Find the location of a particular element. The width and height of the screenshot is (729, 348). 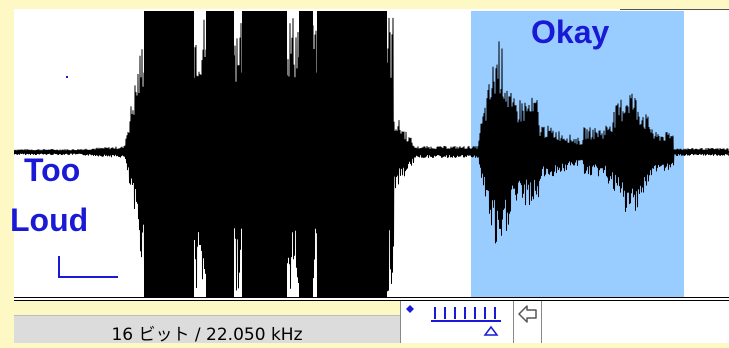

waveform-separator is located at coordinates (371, 299).